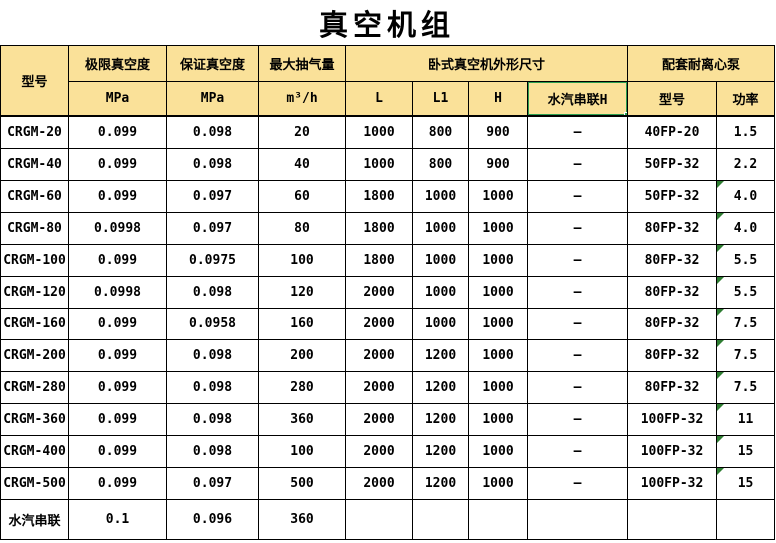 The height and width of the screenshot is (543, 776). What do you see at coordinates (34, 80) in the screenshot?
I see `col-header-model: 型号` at bounding box center [34, 80].